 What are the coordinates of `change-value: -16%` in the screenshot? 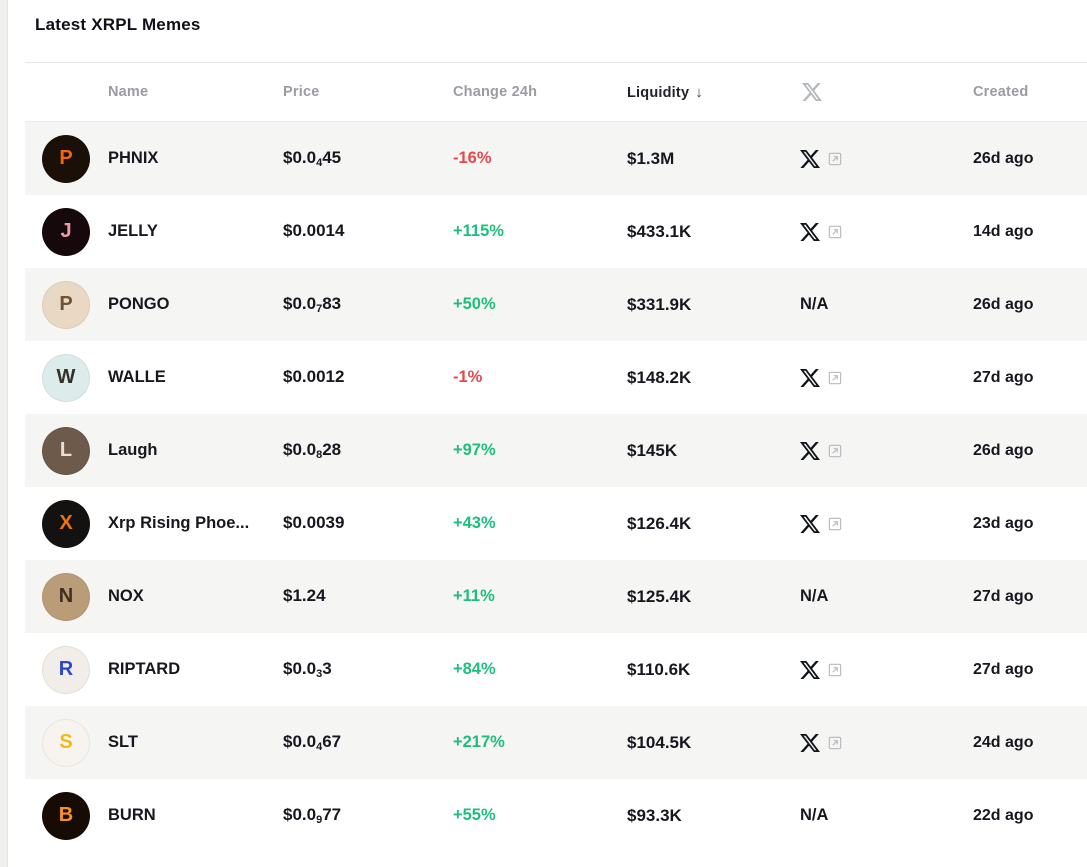 It's located at (472, 158).